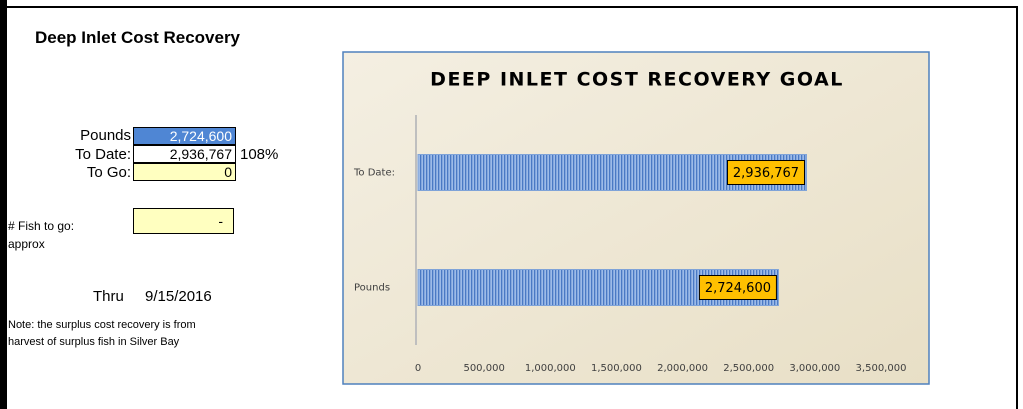 Image resolution: width=1023 pixels, height=409 pixels. What do you see at coordinates (178, 296) in the screenshot?
I see `thru-date: 9/15/2016` at bounding box center [178, 296].